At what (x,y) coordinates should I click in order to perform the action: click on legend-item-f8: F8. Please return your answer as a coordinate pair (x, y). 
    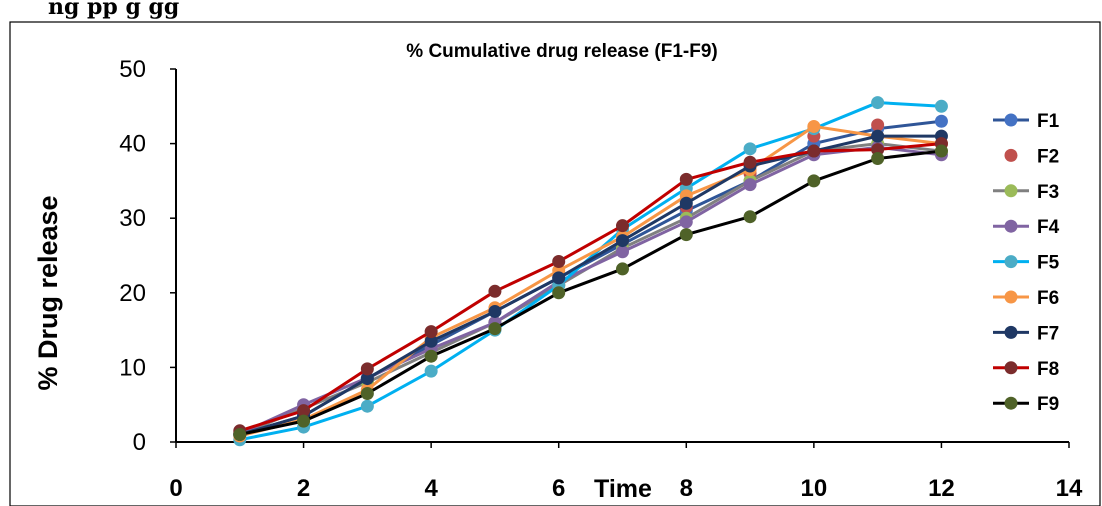
    Looking at the image, I should click on (1026, 369).